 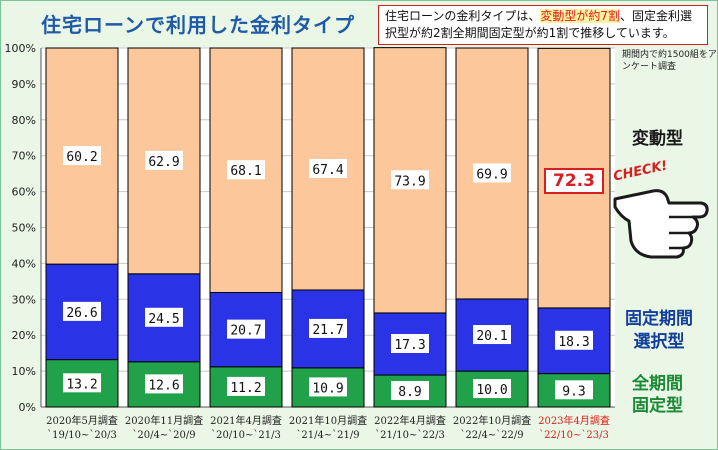 I want to click on value-label: 8.9, so click(x=409, y=392).